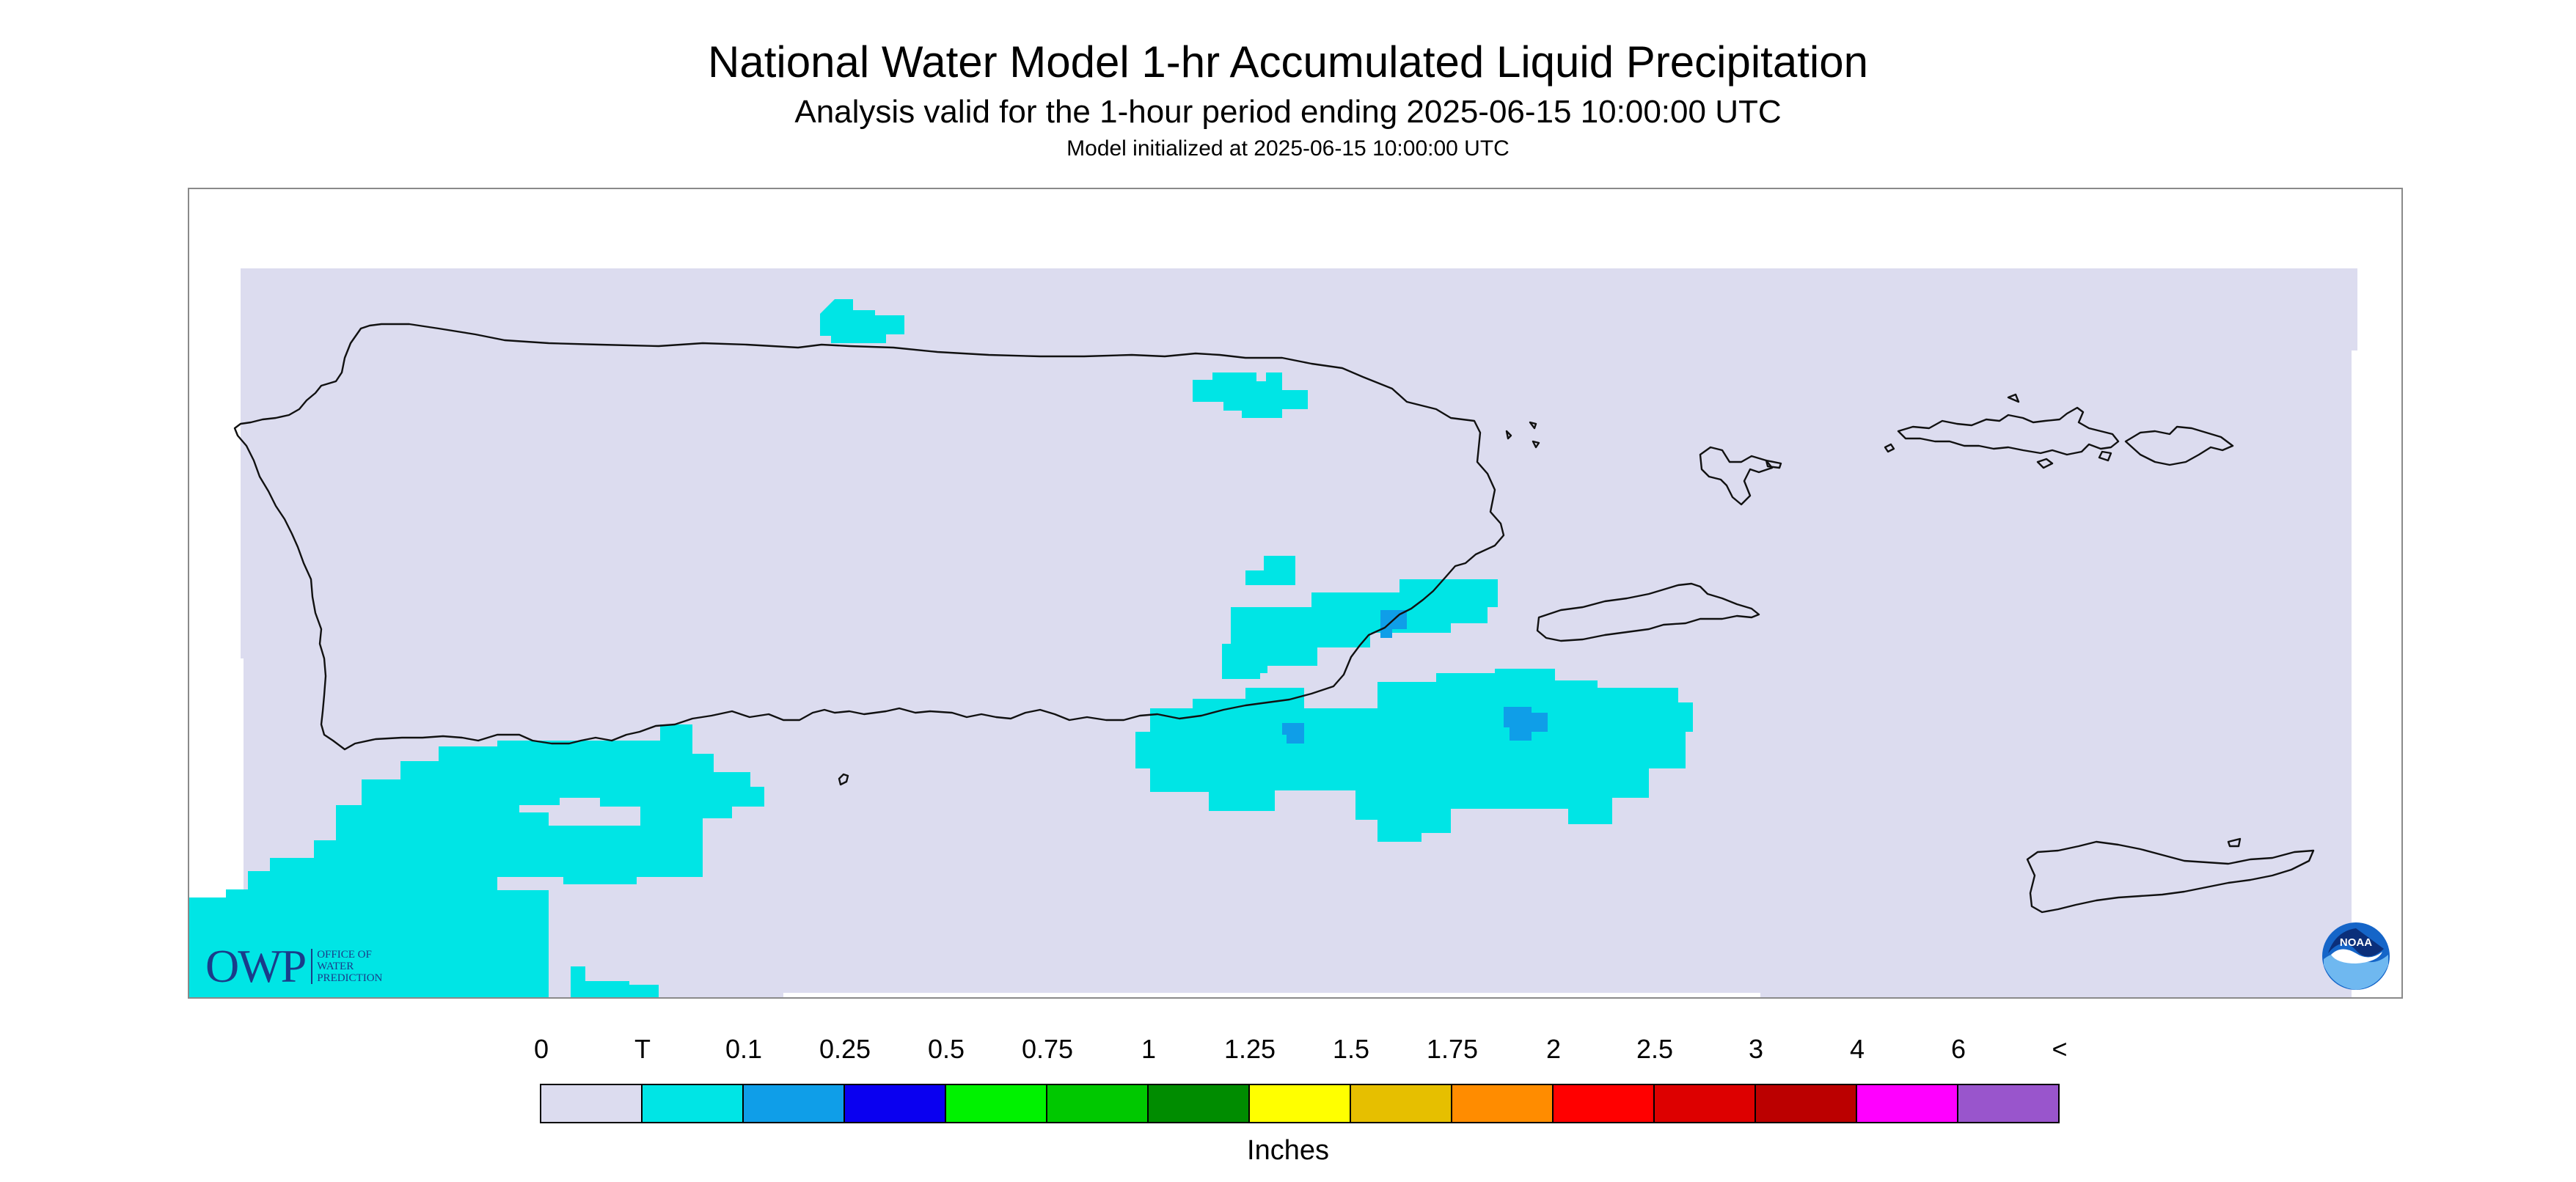 The image size is (2576, 1182). Describe the element at coordinates (1648, 612) in the screenshot. I see `vieques-outline` at that location.